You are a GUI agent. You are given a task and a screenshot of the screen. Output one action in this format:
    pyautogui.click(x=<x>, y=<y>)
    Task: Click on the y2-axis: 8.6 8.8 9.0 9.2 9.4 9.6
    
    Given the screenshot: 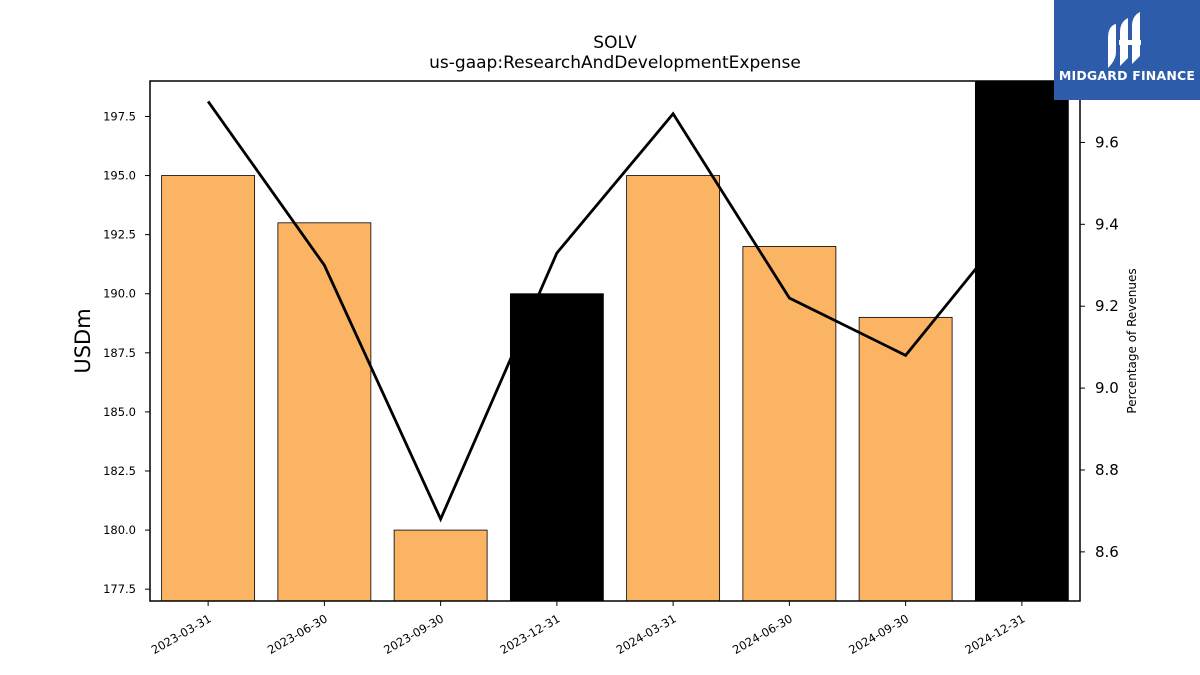 What is the action you would take?
    pyautogui.click(x=1099, y=347)
    